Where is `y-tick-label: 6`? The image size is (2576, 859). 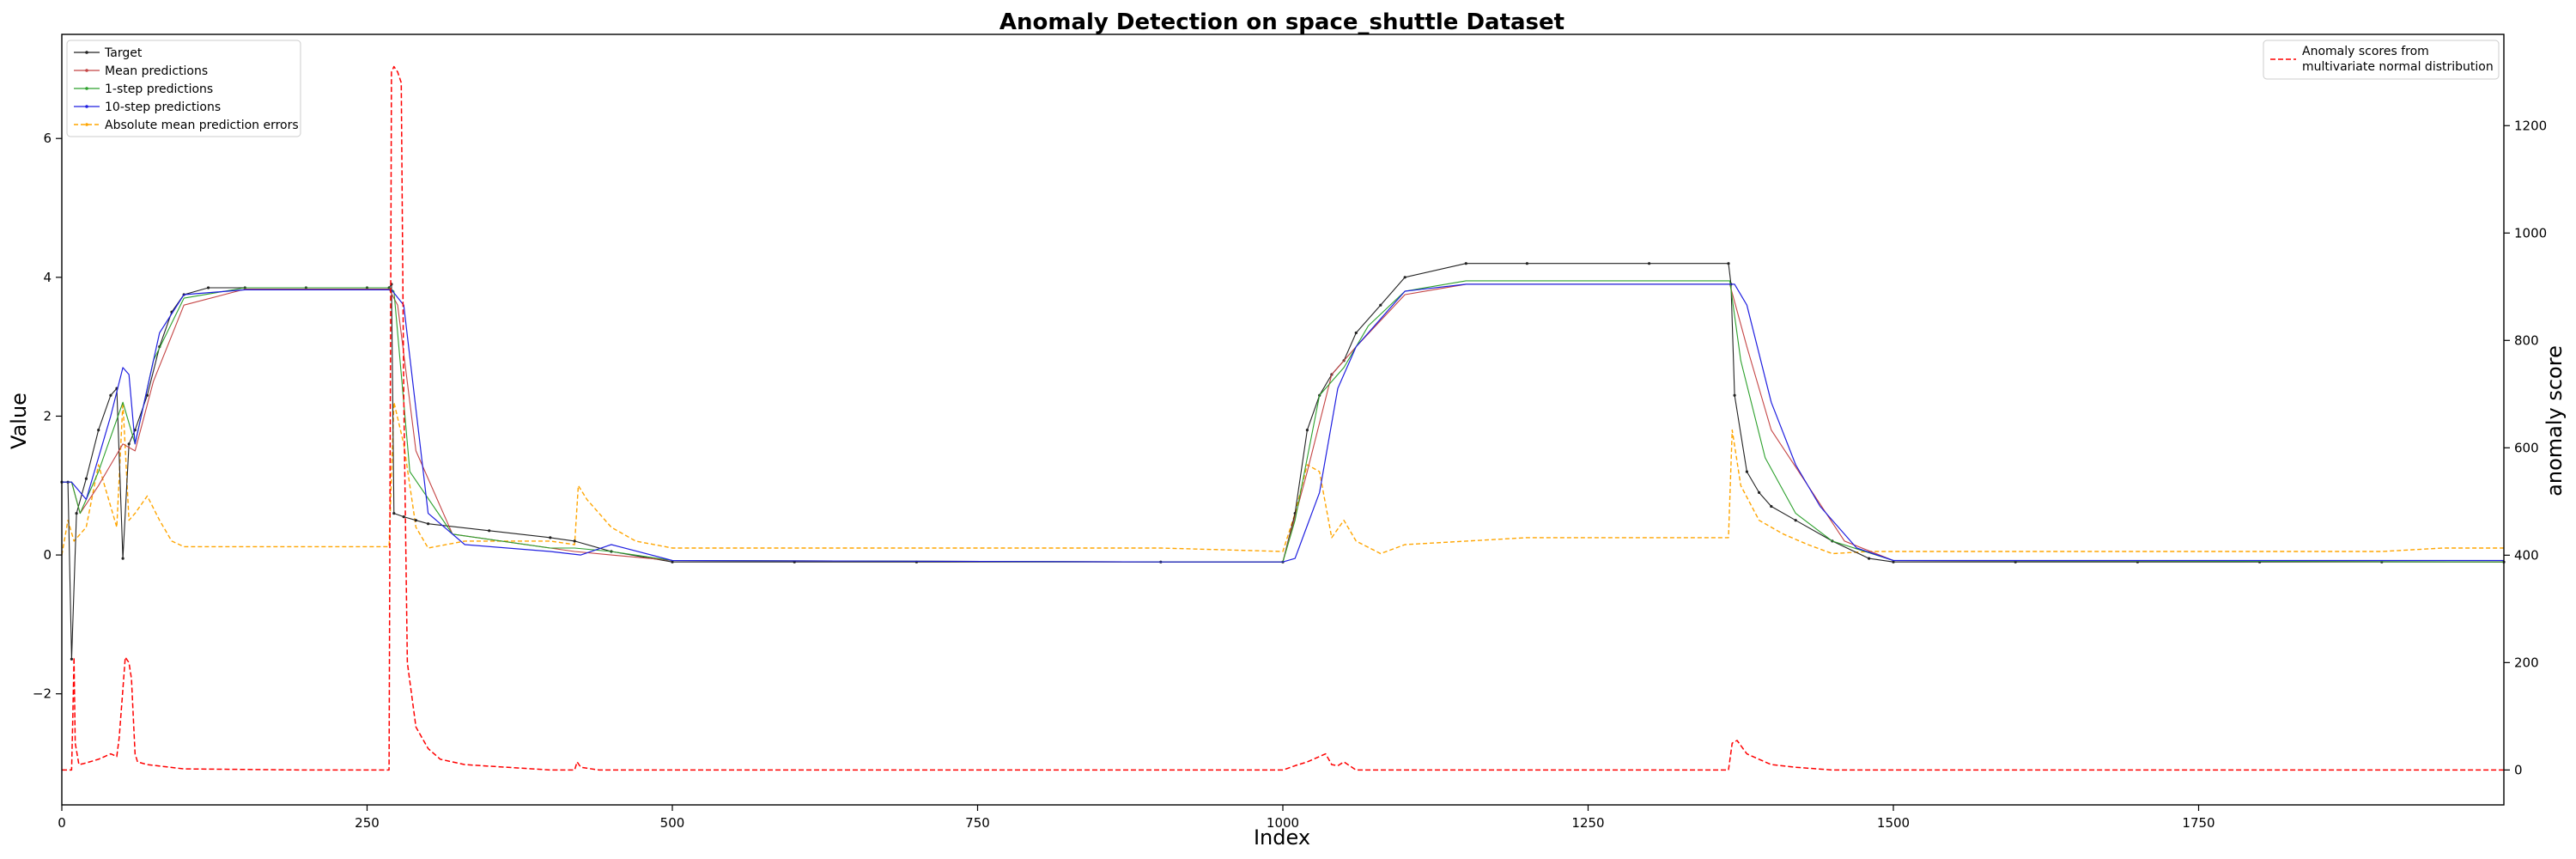
y-tick-label: 6 is located at coordinates (48, 139).